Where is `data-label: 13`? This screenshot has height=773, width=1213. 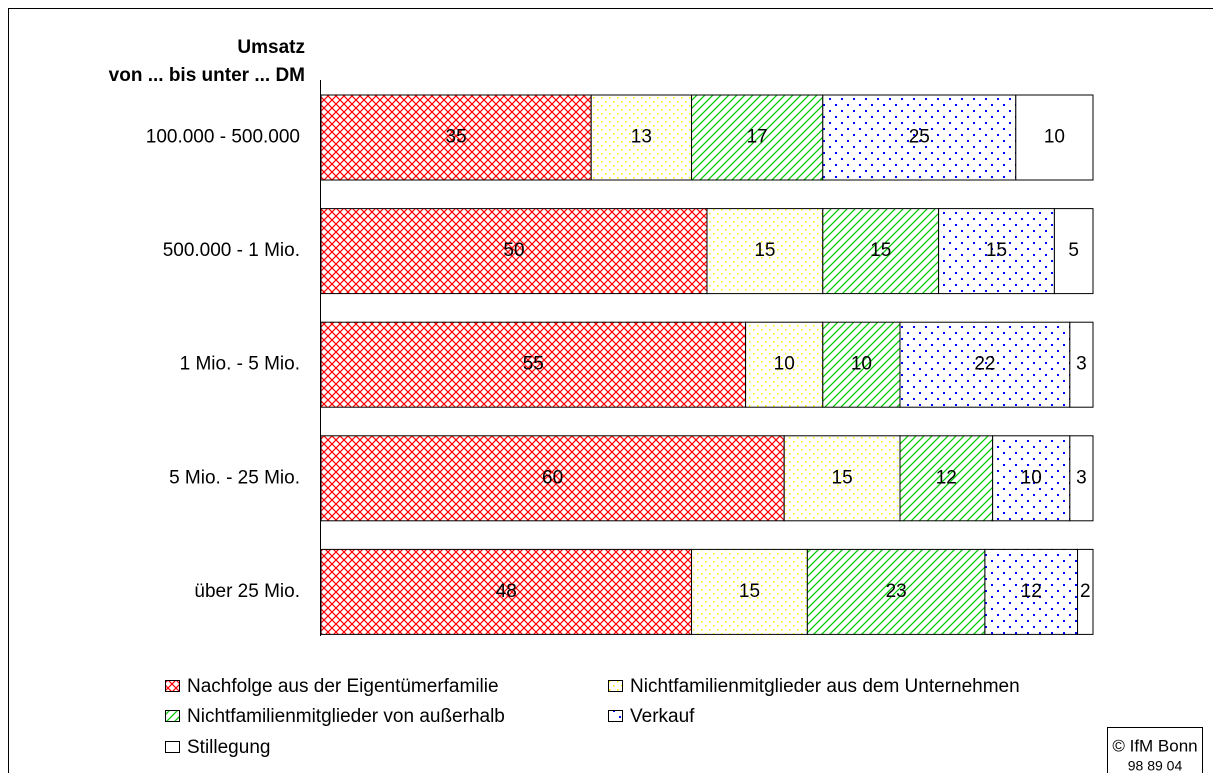 data-label: 13 is located at coordinates (641, 137).